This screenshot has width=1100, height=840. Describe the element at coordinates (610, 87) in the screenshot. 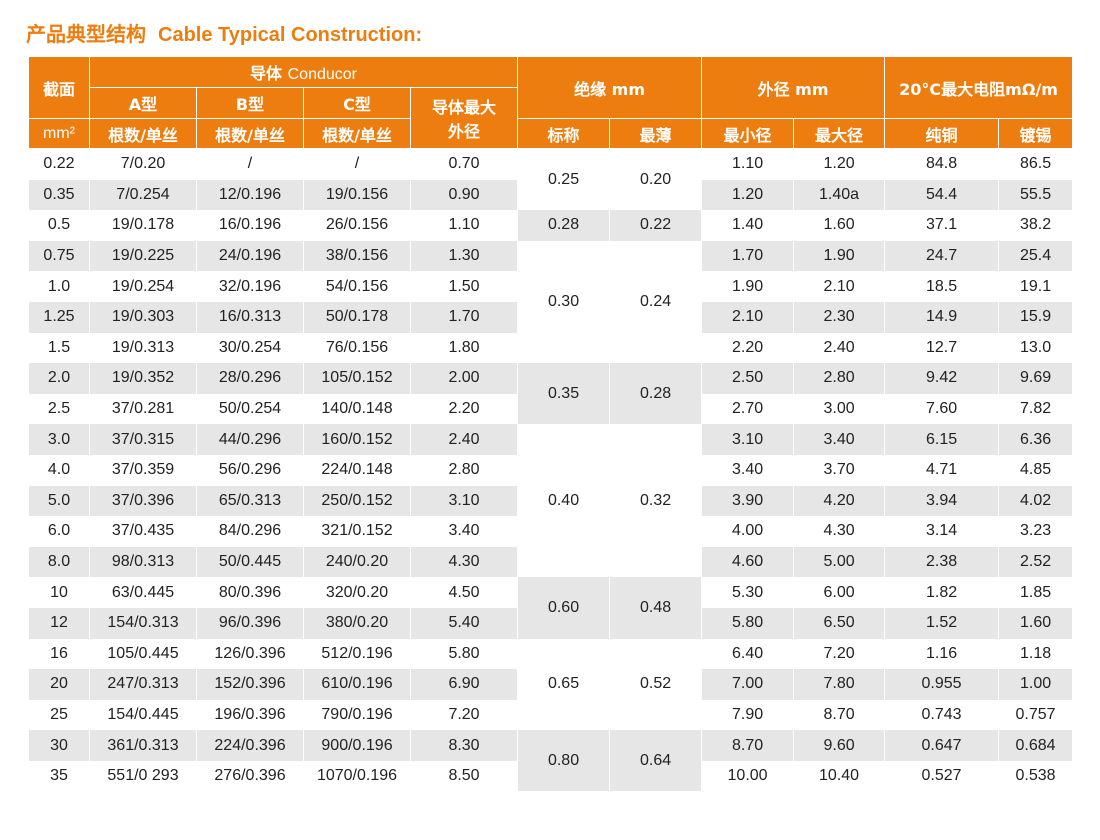

I see `header-insulation: 绝缘 mm` at that location.